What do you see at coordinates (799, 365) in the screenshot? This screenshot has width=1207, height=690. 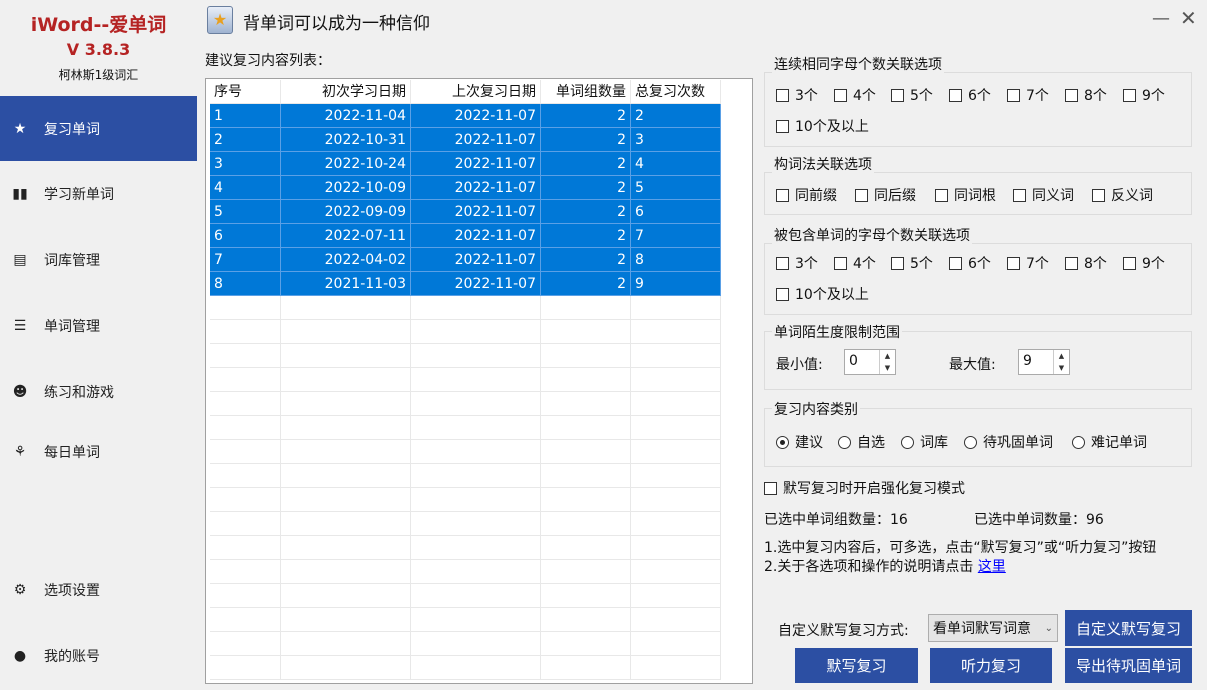 I see `min-label: 最小值:` at bounding box center [799, 365].